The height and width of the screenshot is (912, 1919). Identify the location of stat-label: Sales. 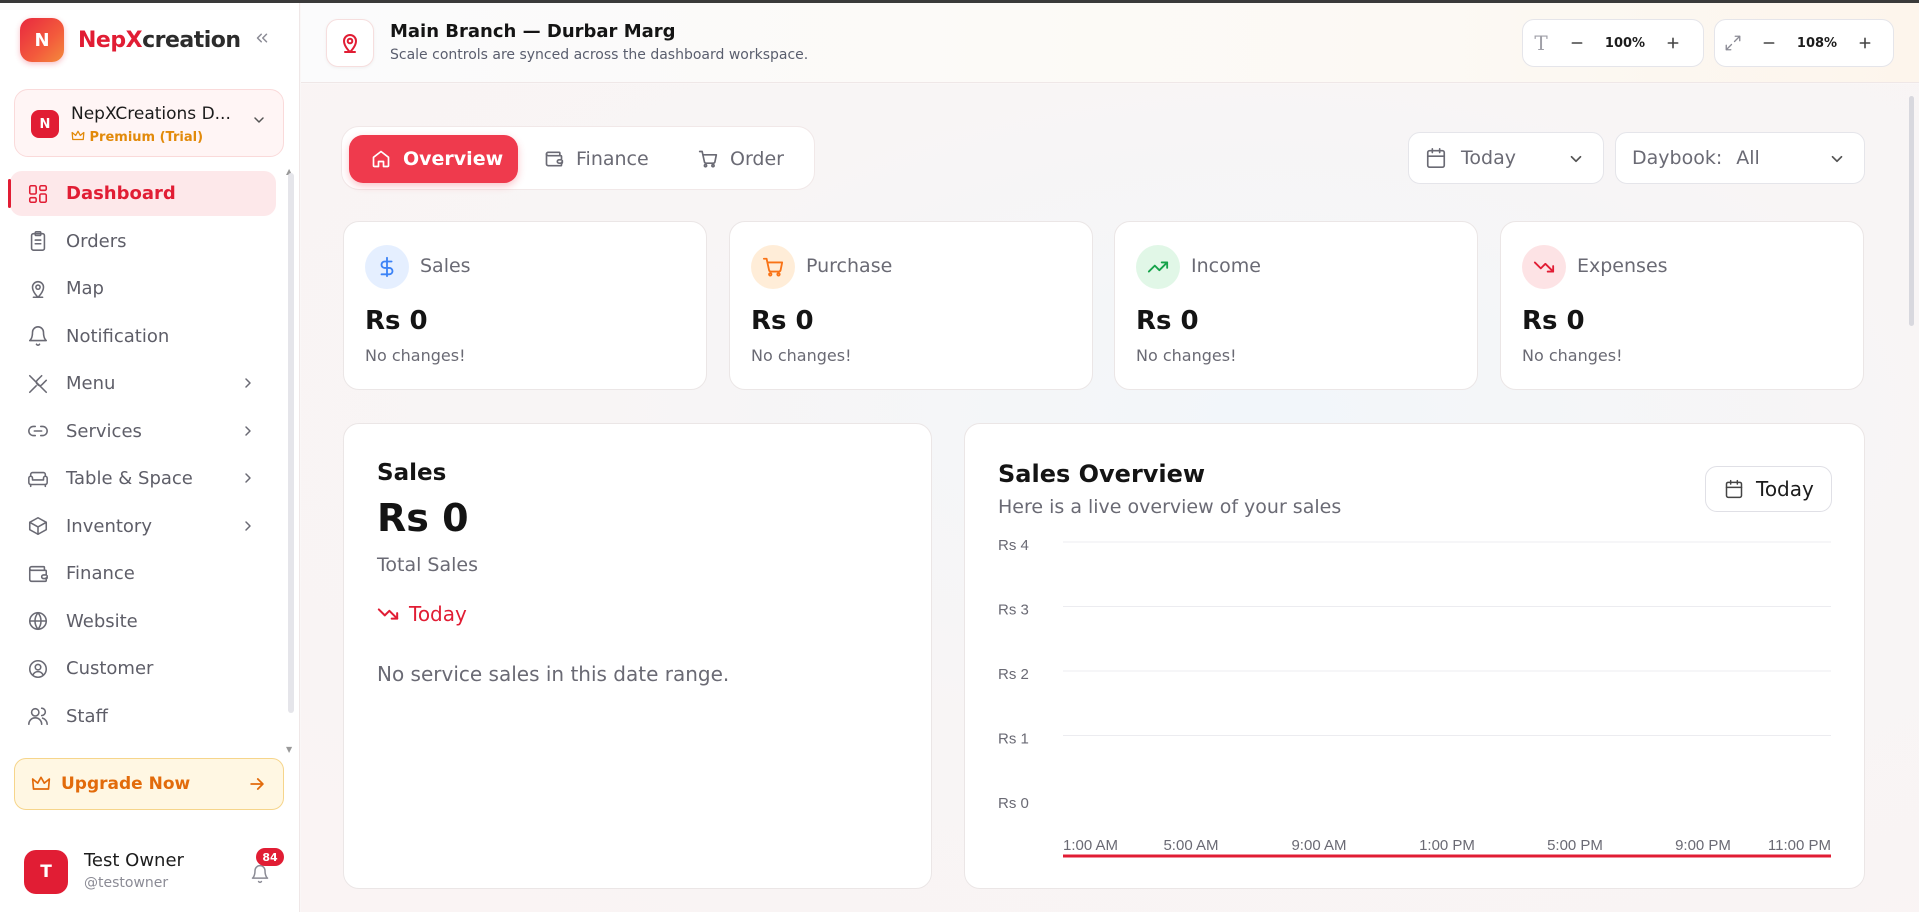
(445, 266).